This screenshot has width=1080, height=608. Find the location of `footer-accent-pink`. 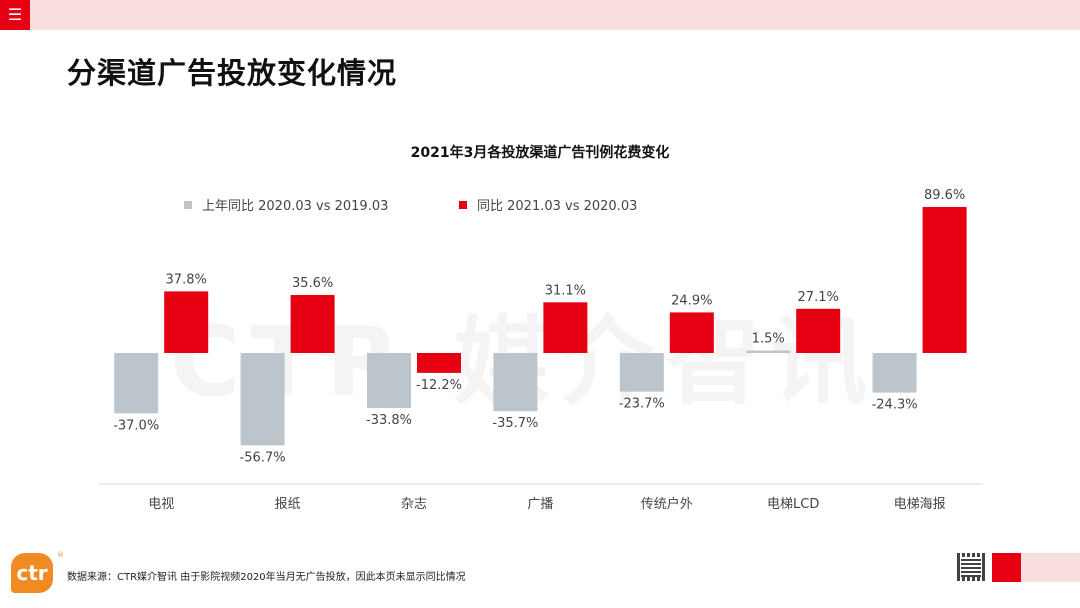

footer-accent-pink is located at coordinates (1050, 567).